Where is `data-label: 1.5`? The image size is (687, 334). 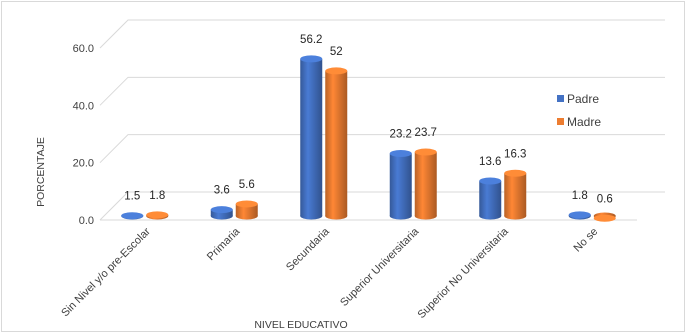
data-label: 1.5 is located at coordinates (132, 197).